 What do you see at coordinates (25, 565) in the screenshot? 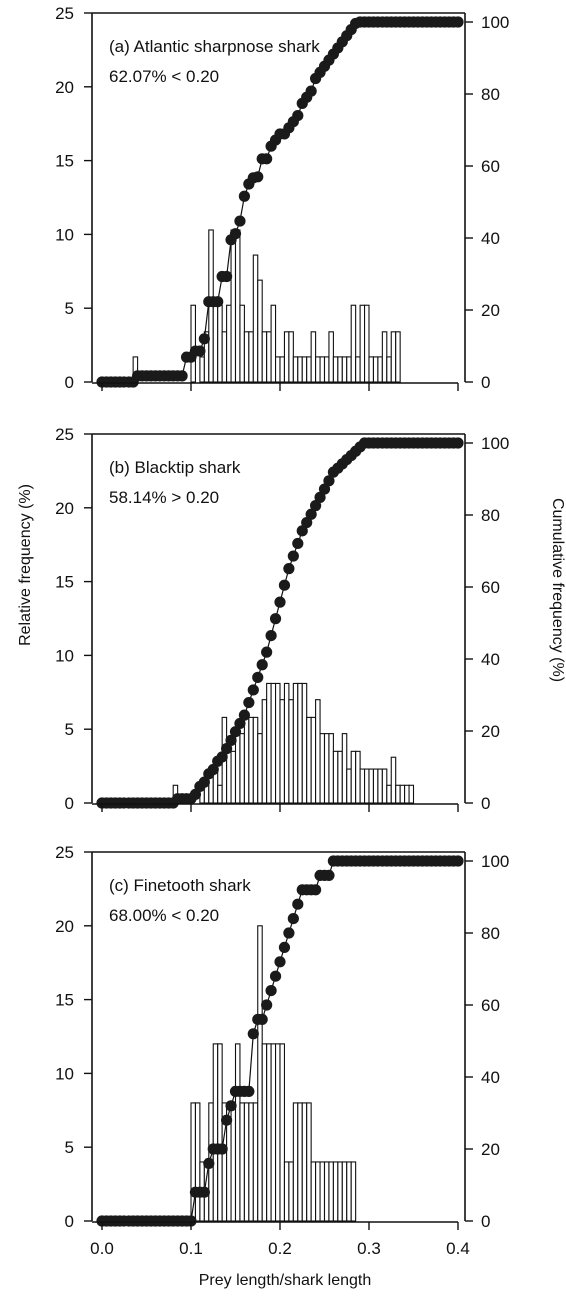
I see `y-axis-left-label: Relative frequency (%)` at bounding box center [25, 565].